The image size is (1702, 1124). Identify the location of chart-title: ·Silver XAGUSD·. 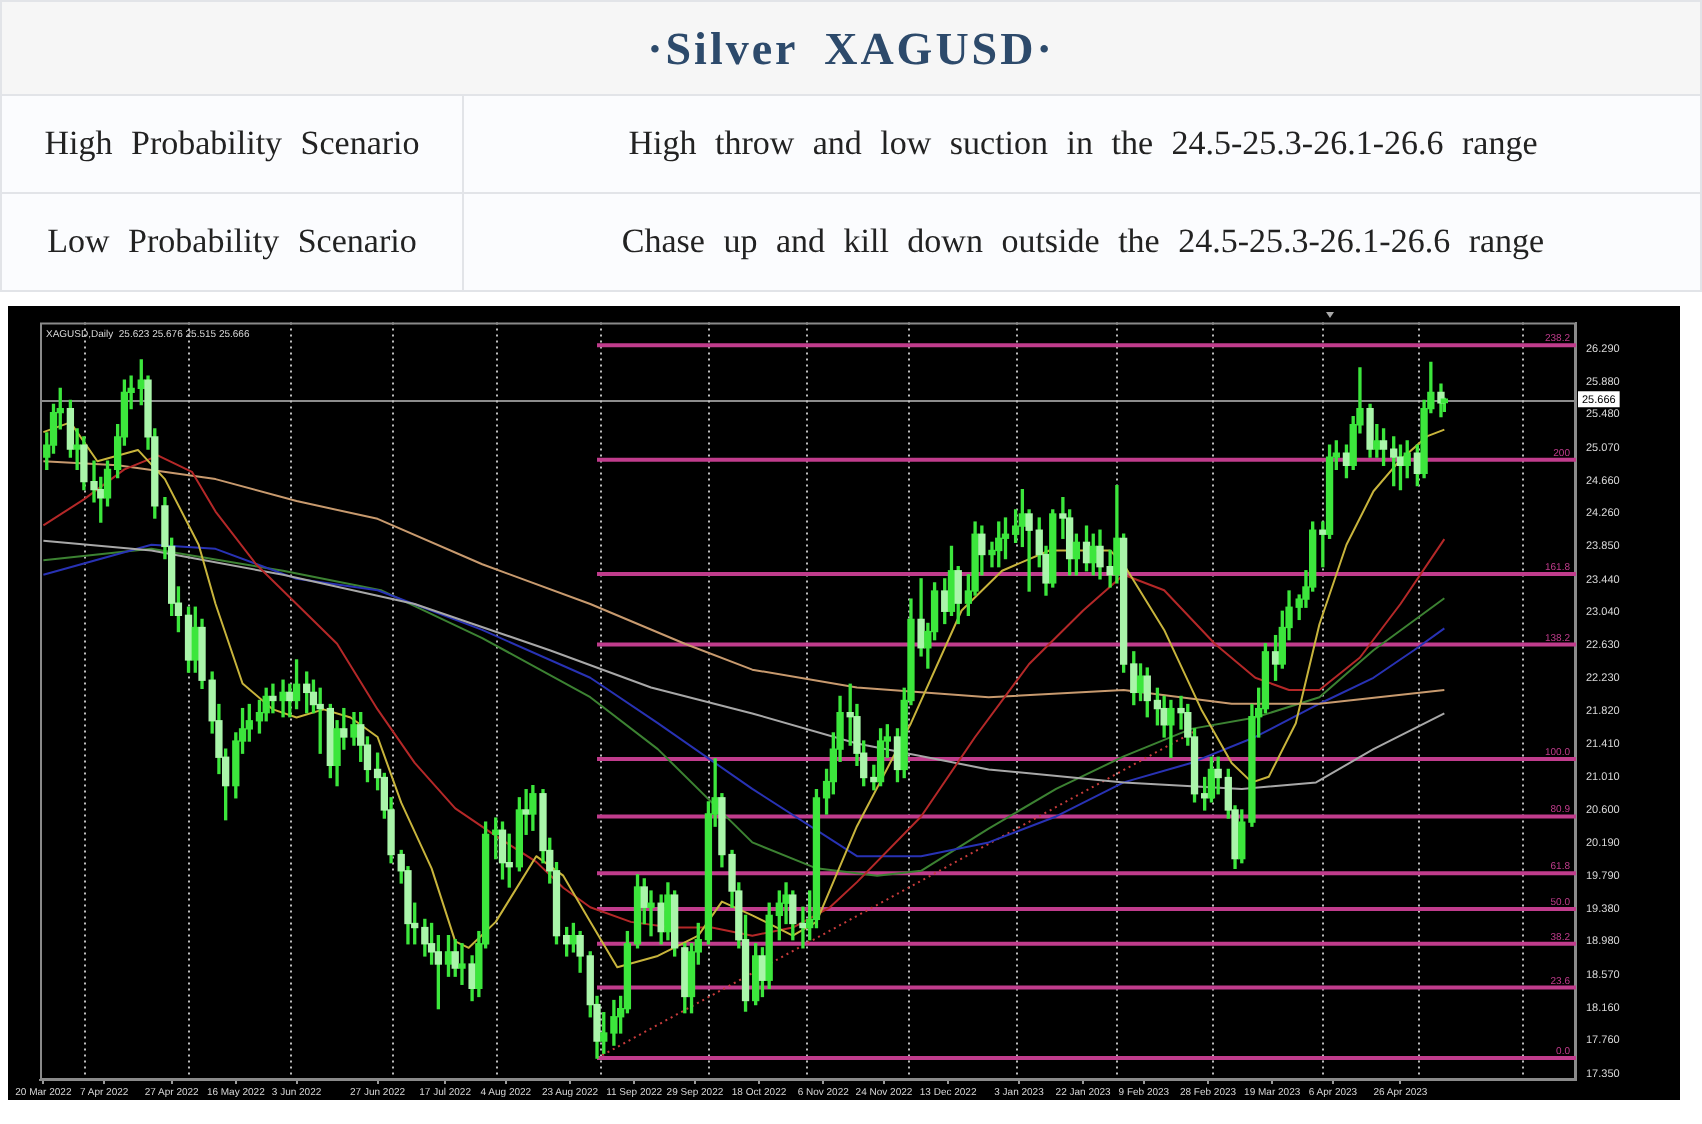
(851, 49).